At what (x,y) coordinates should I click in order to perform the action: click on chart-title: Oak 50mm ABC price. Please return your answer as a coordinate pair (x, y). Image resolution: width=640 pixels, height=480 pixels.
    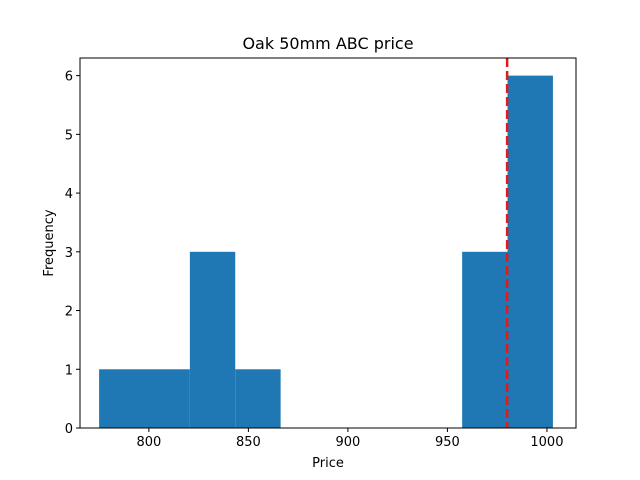
    Looking at the image, I should click on (327, 43).